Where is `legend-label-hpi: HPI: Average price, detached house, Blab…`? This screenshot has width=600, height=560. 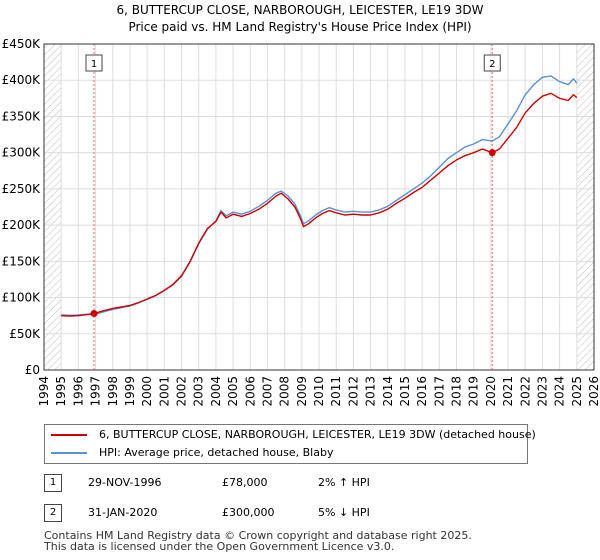 legend-label-hpi: HPI: Average price, detached house, Blab… is located at coordinates (216, 452).